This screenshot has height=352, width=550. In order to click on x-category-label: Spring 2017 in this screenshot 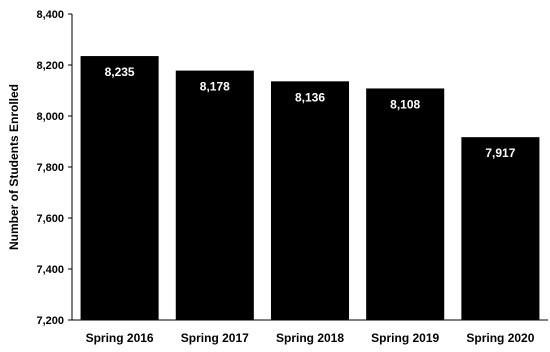, I will do `click(215, 338)`.